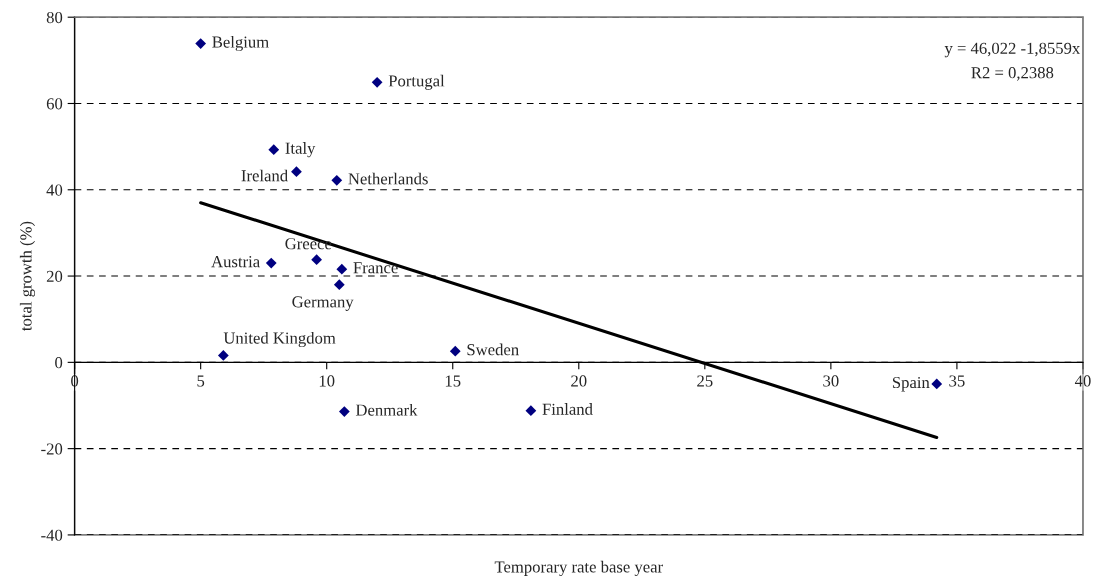  I want to click on annotation: Ireland, so click(264, 175).